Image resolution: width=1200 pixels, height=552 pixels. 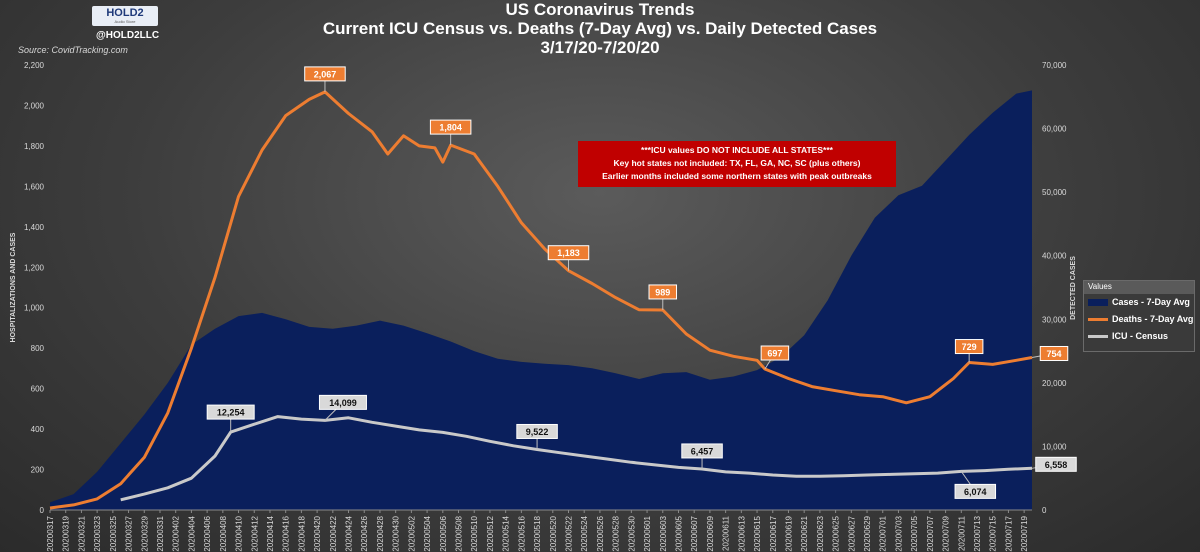 I want to click on x-tick-label: 20200412, so click(x=254, y=533).